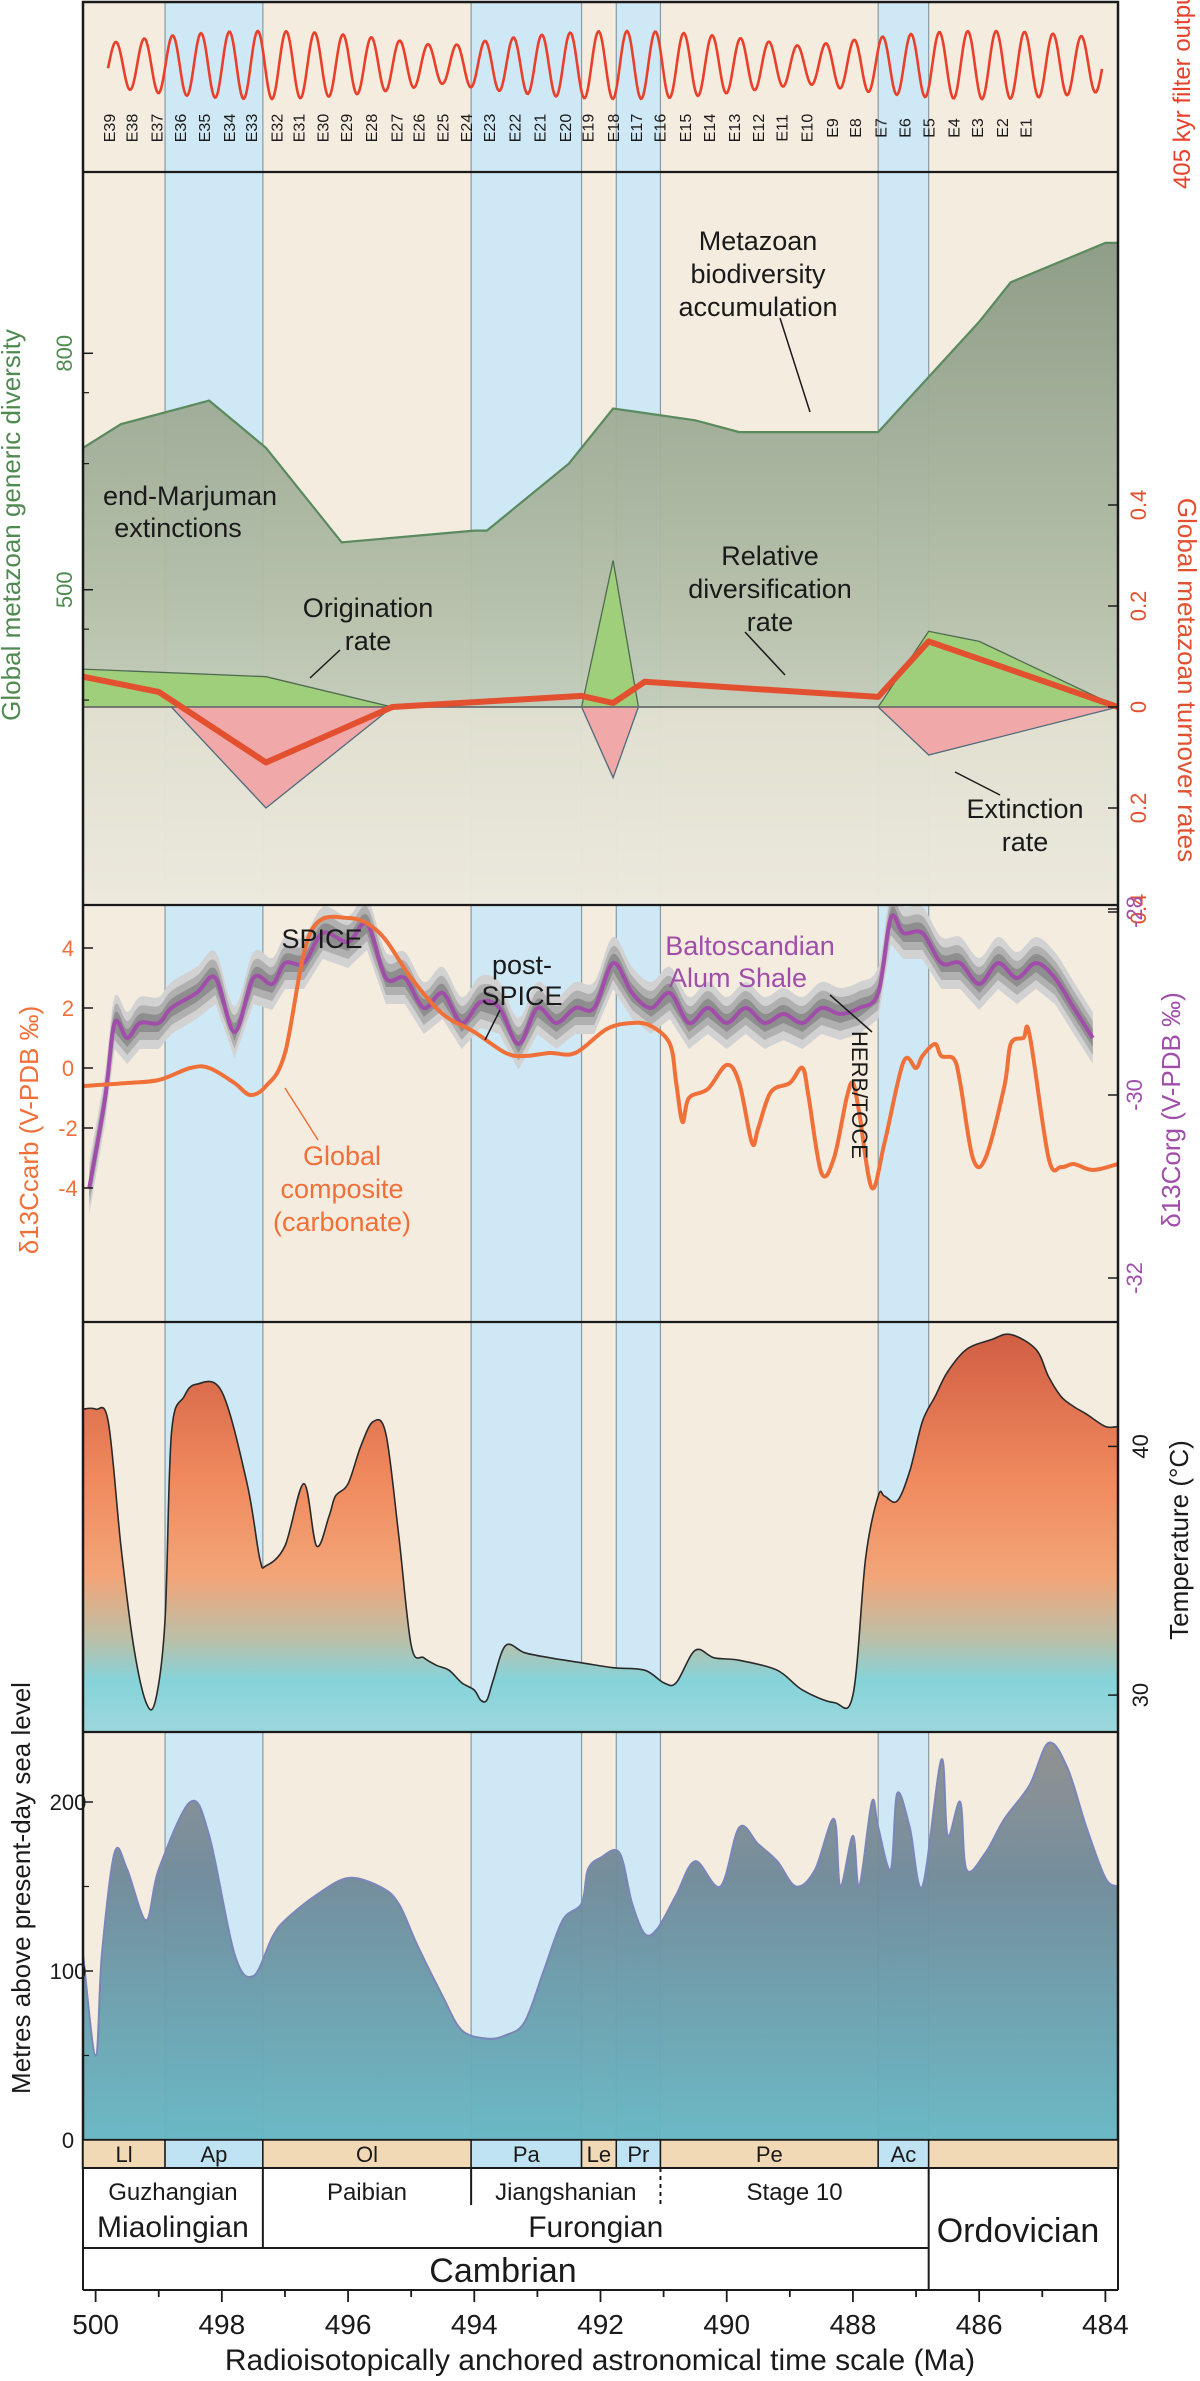 This screenshot has height=2381, width=1200. What do you see at coordinates (1134, 1278) in the screenshot?
I see `org-tick-label-2: -32` at bounding box center [1134, 1278].